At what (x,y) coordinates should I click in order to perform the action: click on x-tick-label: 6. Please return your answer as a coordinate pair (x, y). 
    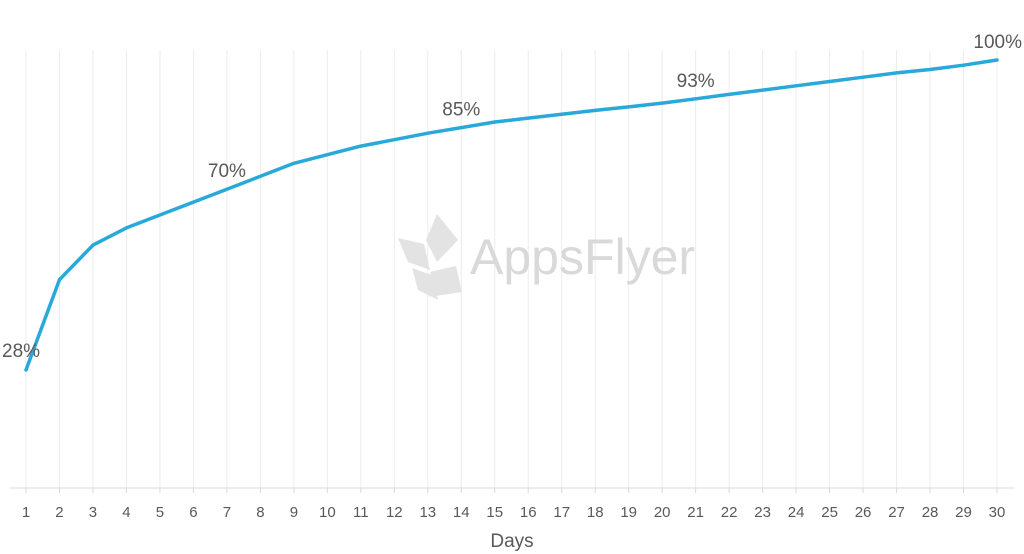
    Looking at the image, I should click on (193, 512).